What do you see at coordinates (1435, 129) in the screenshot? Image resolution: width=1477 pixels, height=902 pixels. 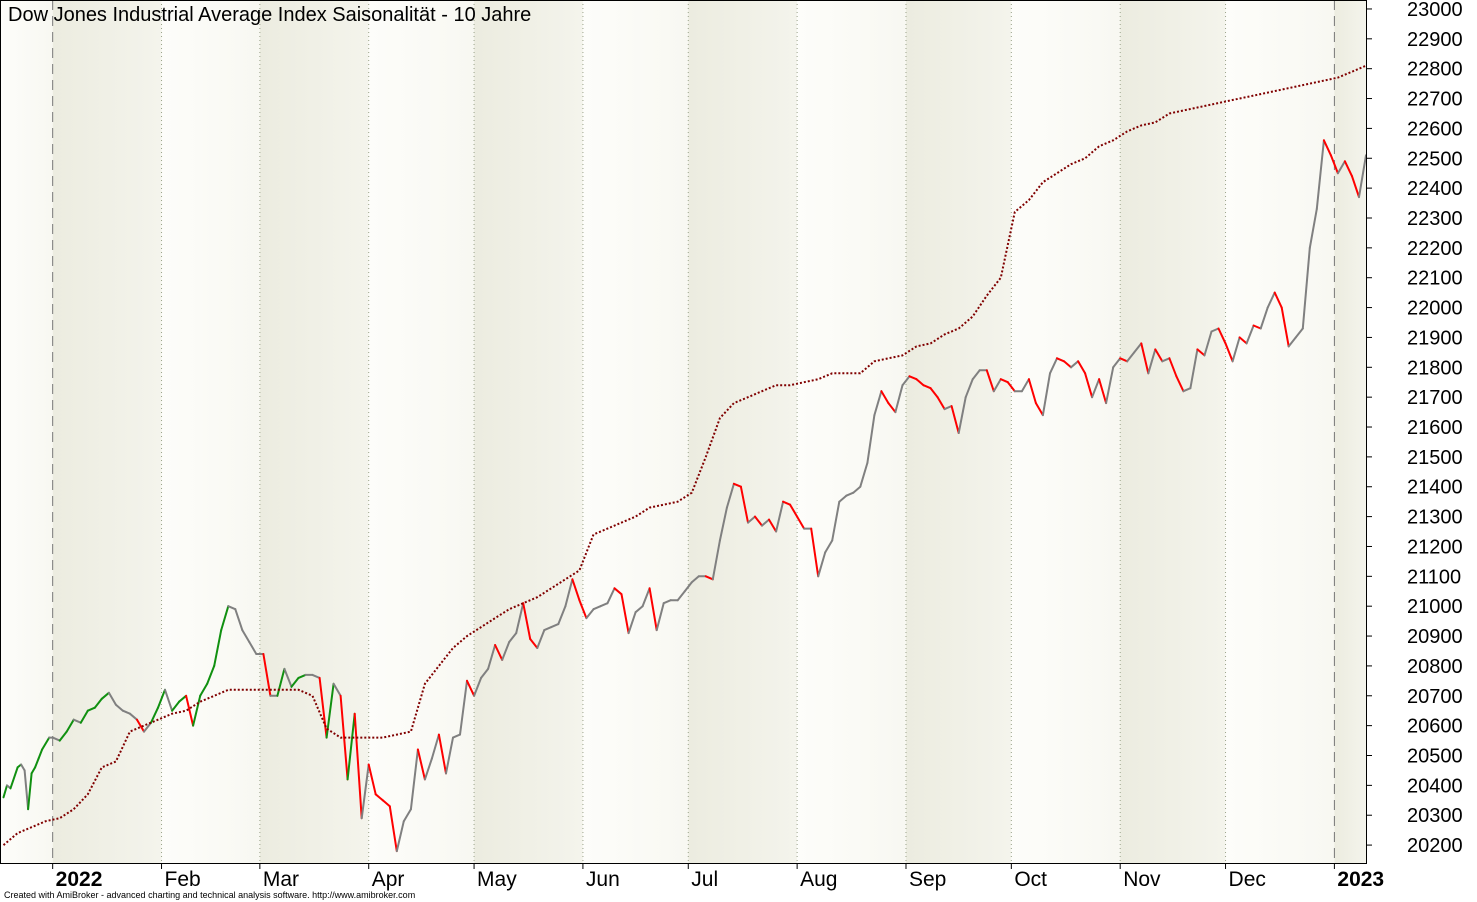 I see `y-tick-label: 22600` at bounding box center [1435, 129].